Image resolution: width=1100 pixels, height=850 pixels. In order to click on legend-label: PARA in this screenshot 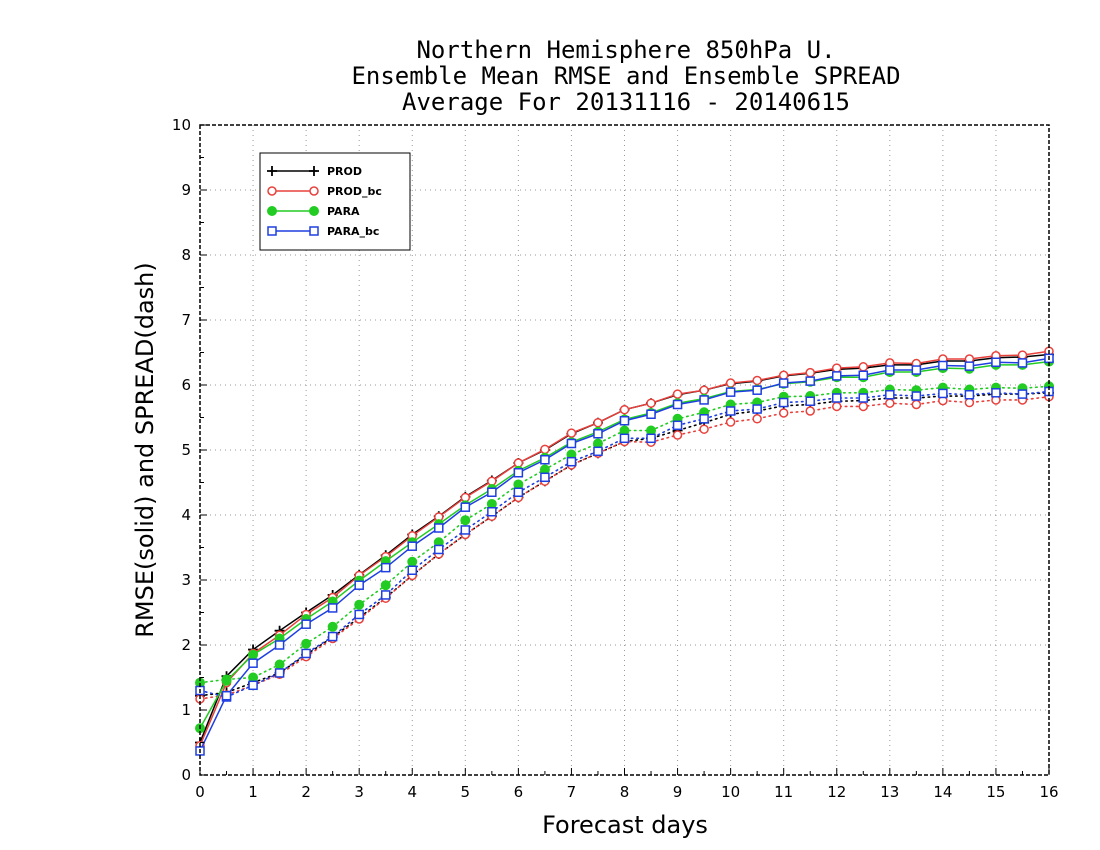, I will do `click(343, 211)`.